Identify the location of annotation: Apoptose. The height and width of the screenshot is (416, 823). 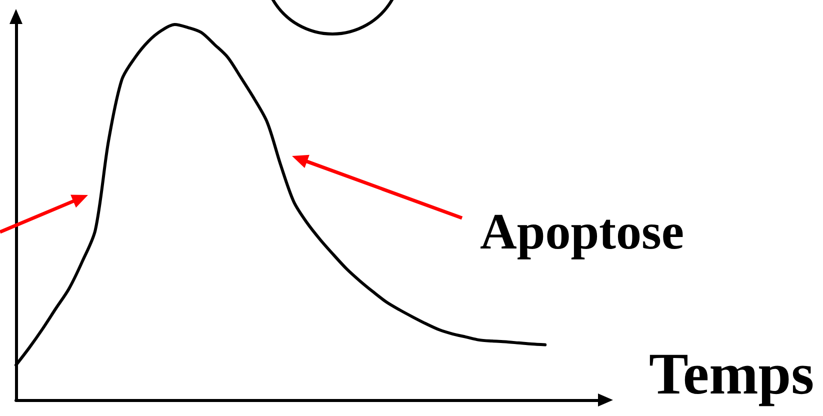
(582, 232).